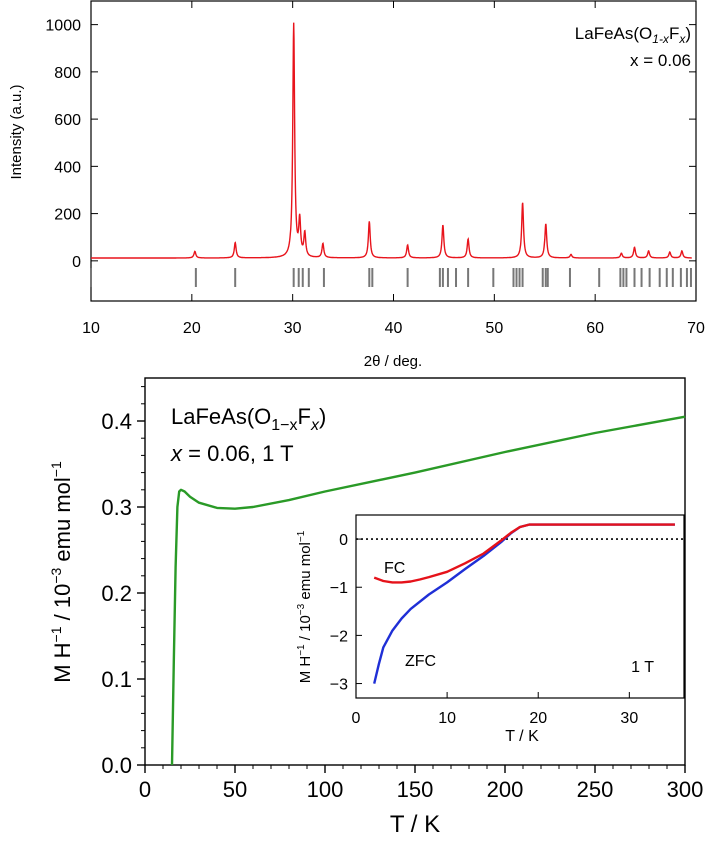 This screenshot has height=844, width=706. Describe the element at coordinates (248, 419) in the screenshot. I see `mag-annotation-compound: LaFeAs(O1−xFx)` at that location.